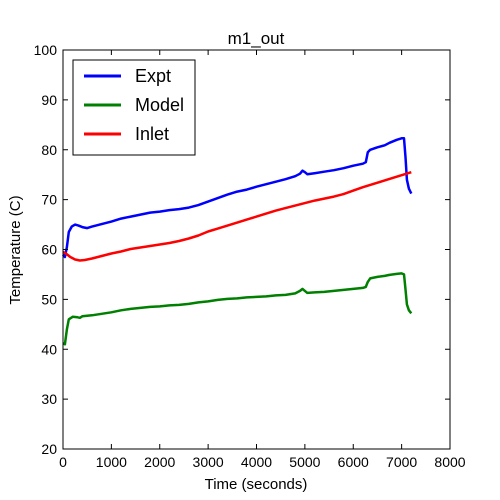 The image size is (500, 500). Describe the element at coordinates (237, 309) in the screenshot. I see `series-line-model` at that location.